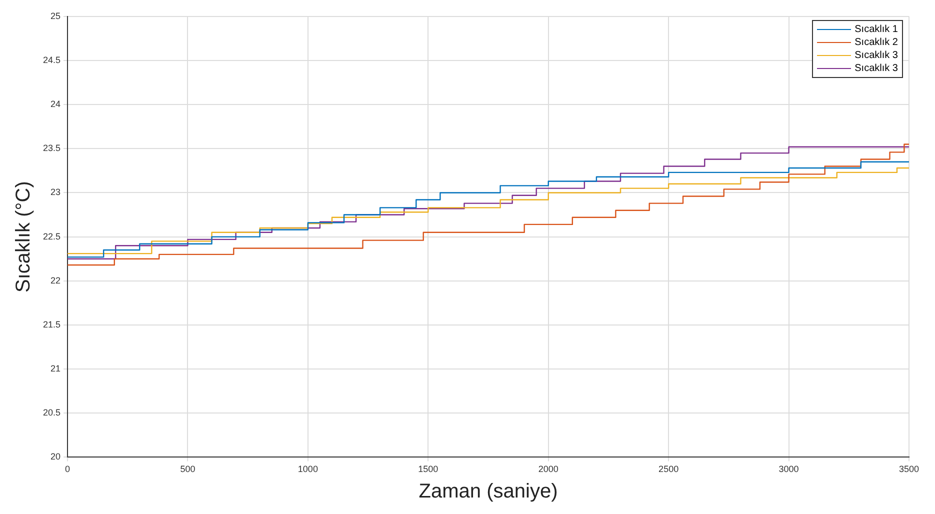  Describe the element at coordinates (308, 469) in the screenshot. I see `x-tick-label: 1000` at that location.